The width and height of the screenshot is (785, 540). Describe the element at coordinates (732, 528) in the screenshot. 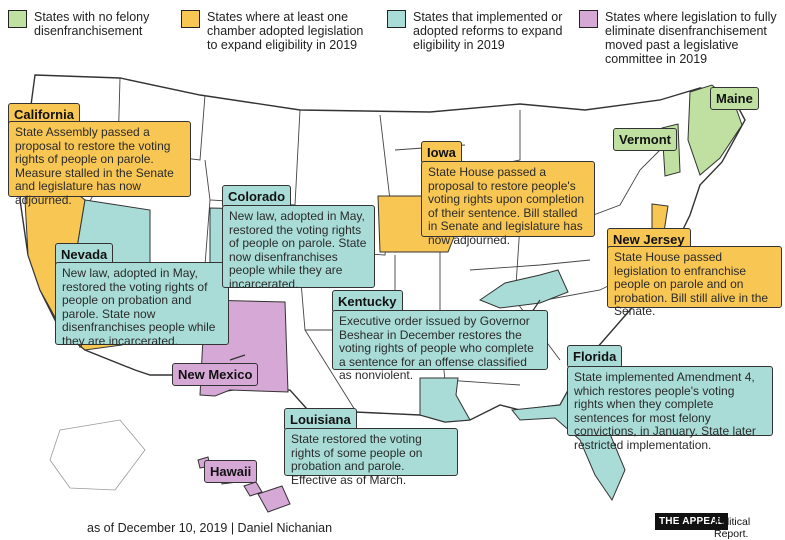

I see `political-report-tagline: Political Report.` at that location.